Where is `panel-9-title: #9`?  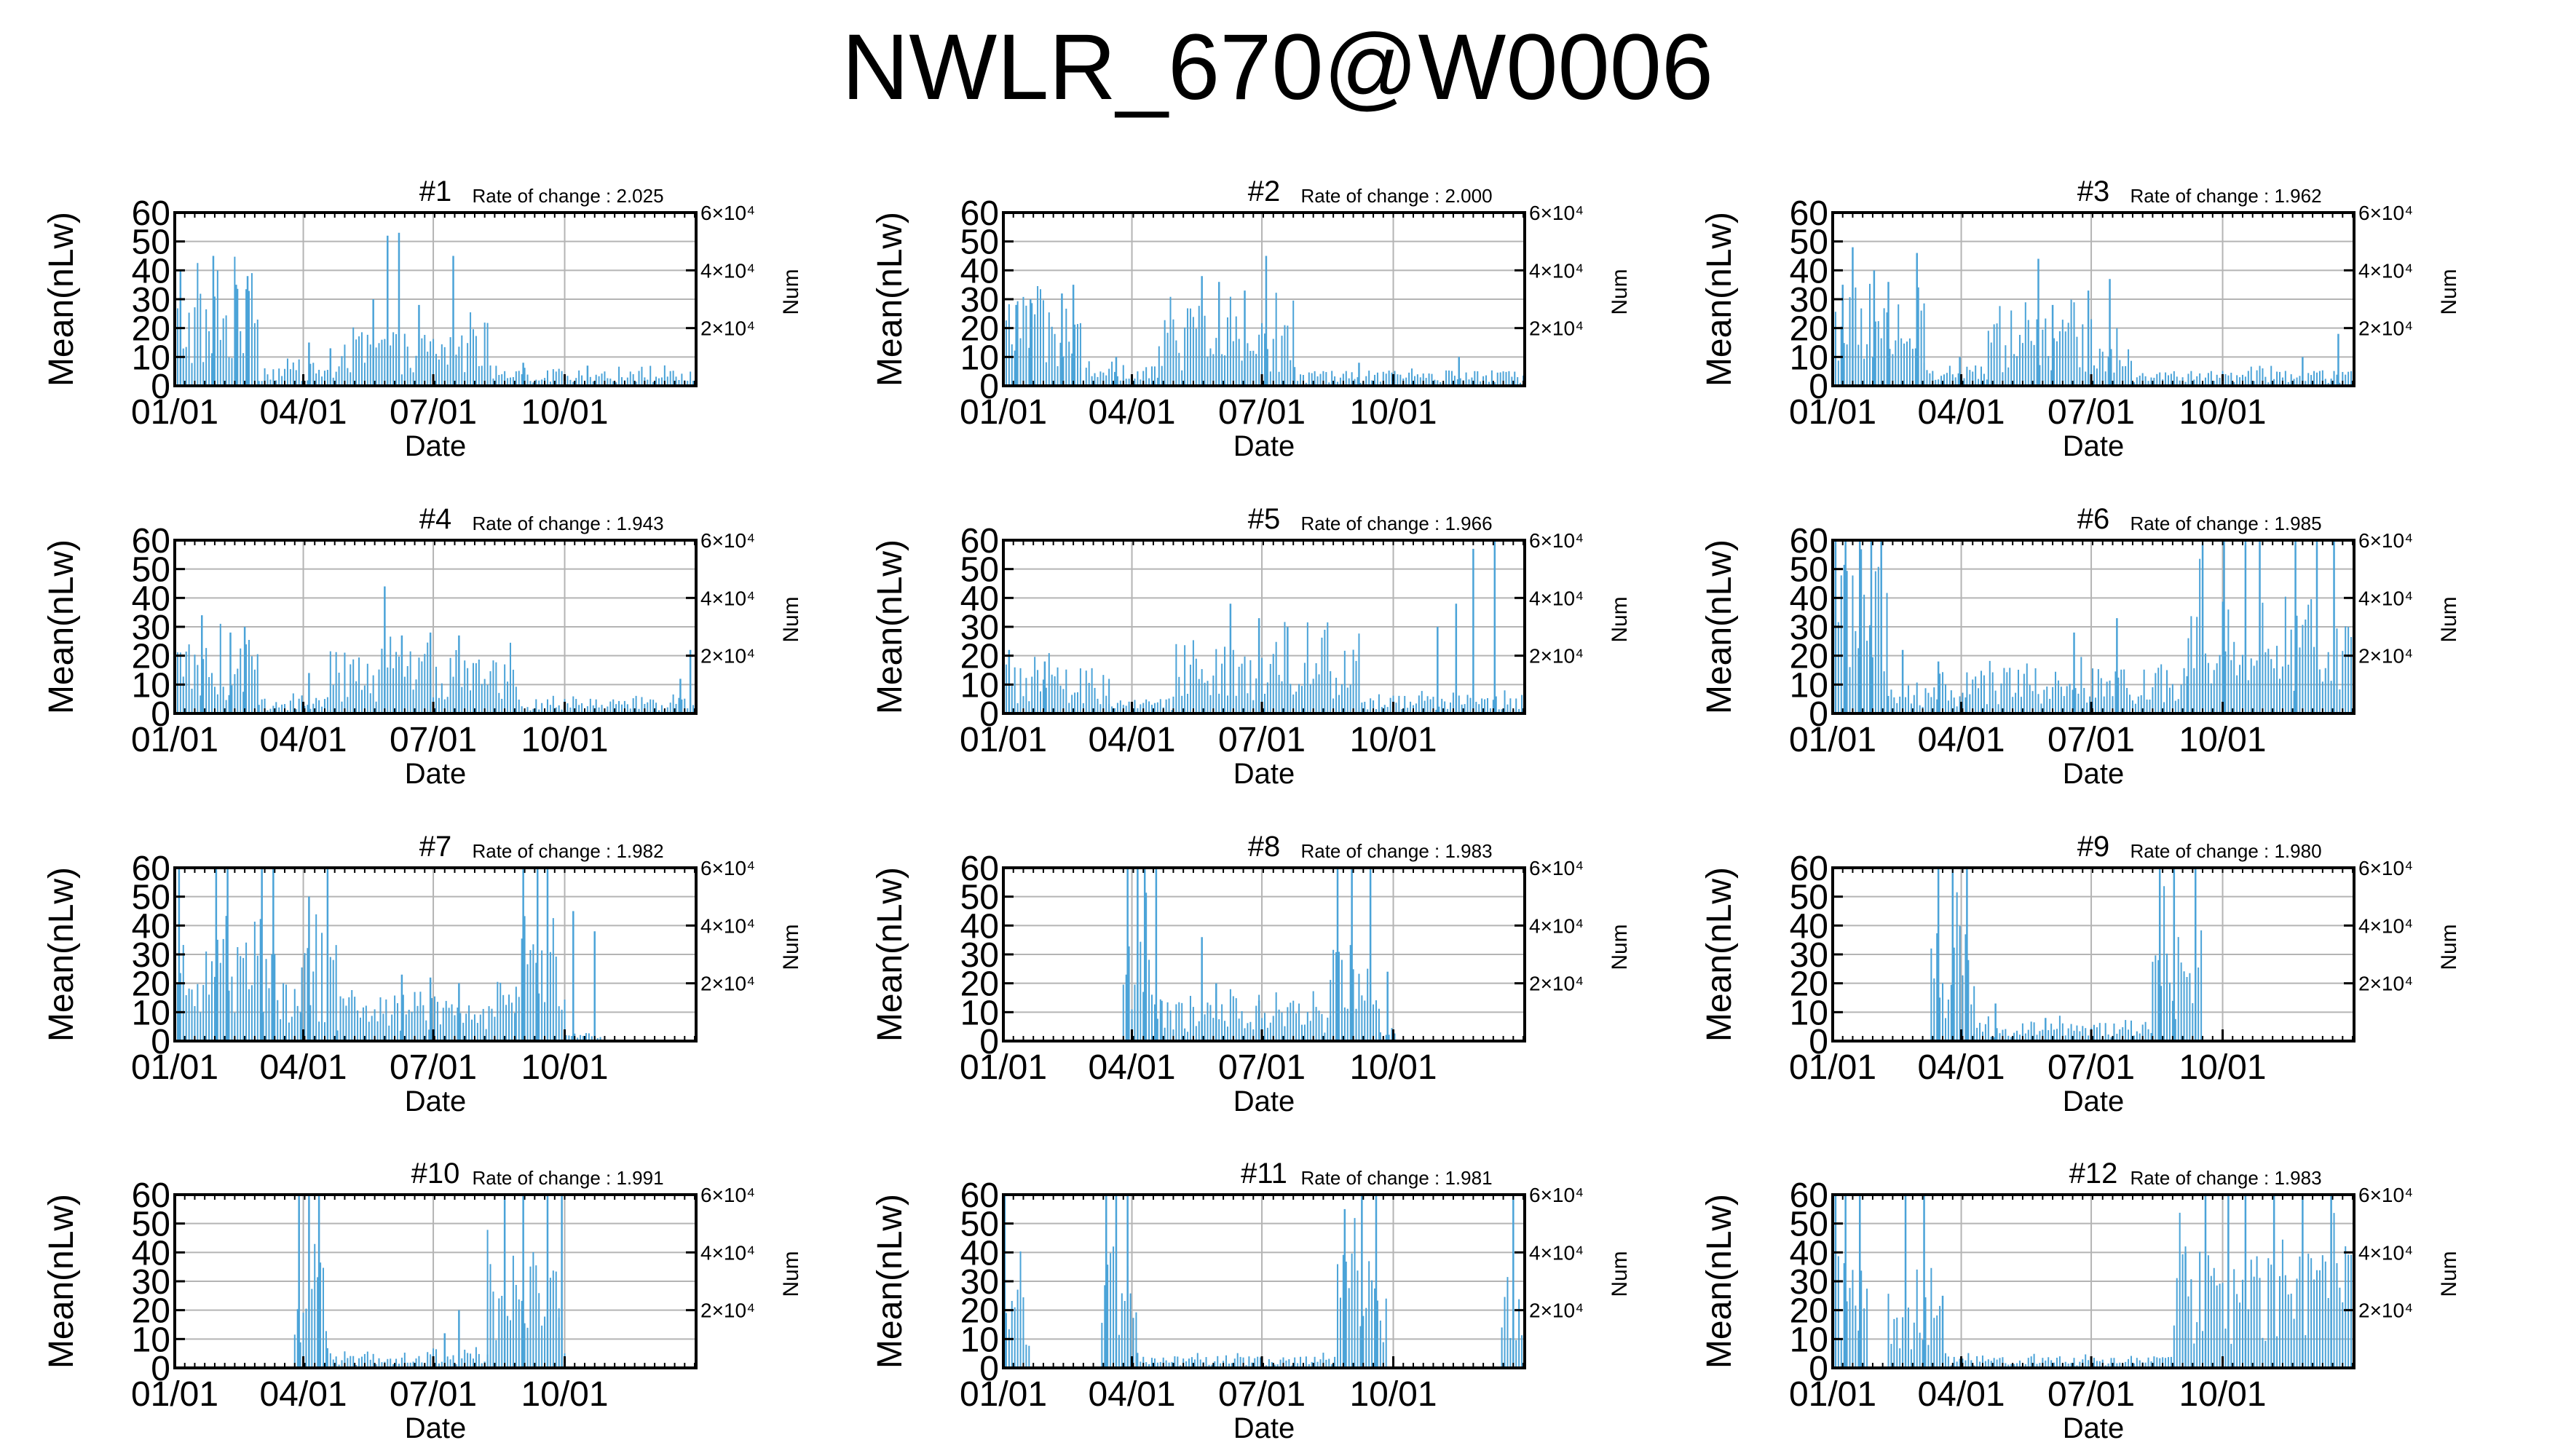 panel-9-title: #9 is located at coordinates (2093, 847).